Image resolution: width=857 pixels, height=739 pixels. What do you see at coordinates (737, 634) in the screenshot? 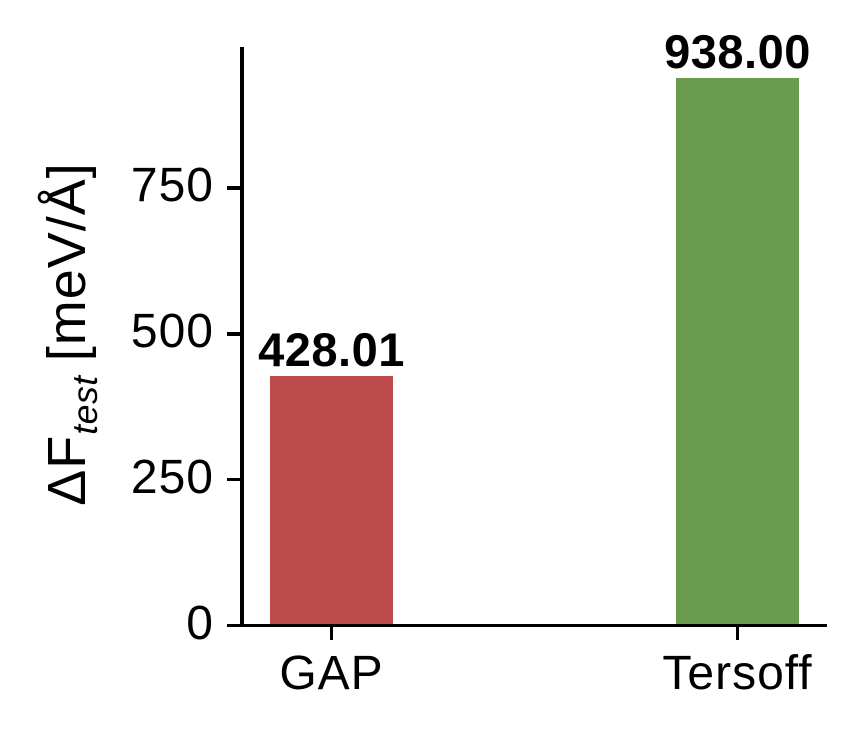
I see `x-tick-mark-tersoff` at bounding box center [737, 634].